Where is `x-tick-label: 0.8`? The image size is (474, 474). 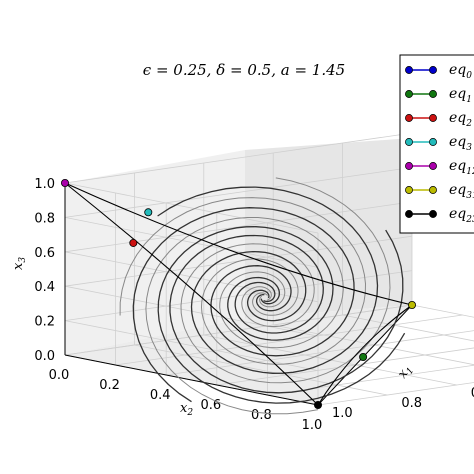
x-tick-label: 0.8 is located at coordinates (411, 403).